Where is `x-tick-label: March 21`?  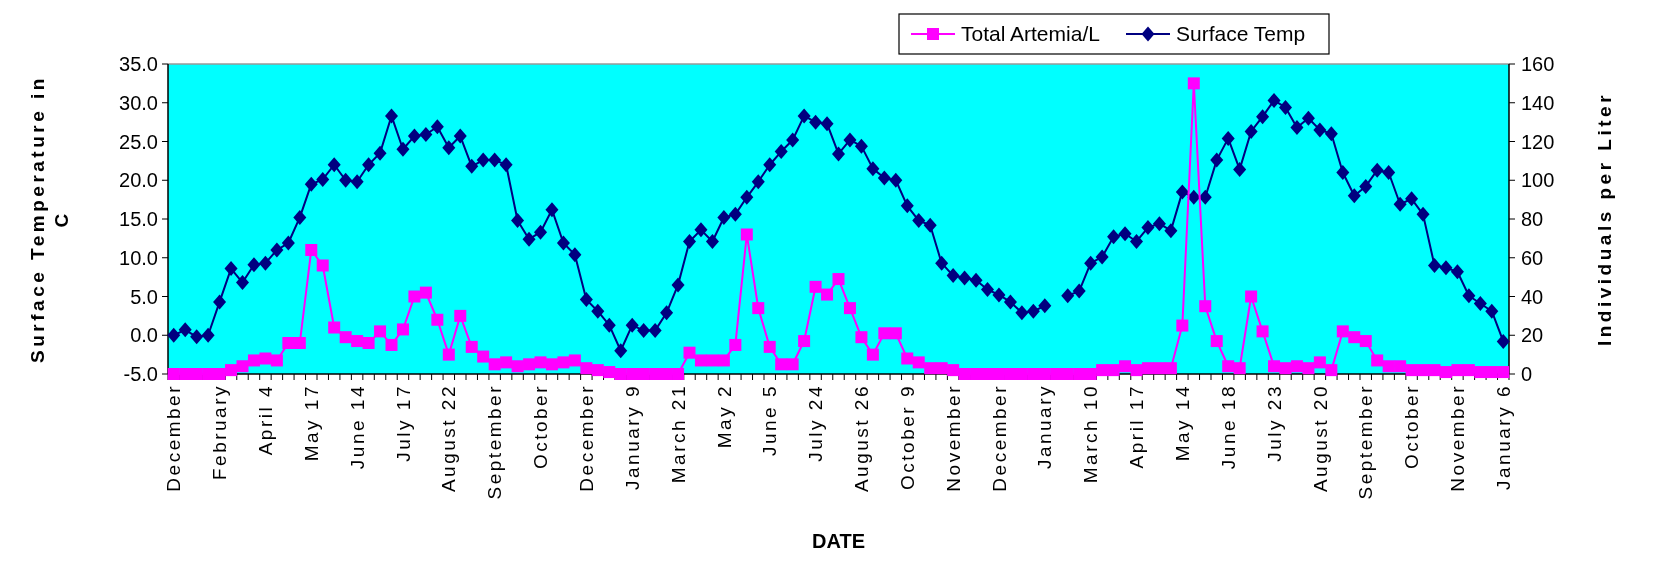 x-tick-label: March 21 is located at coordinates (678, 434).